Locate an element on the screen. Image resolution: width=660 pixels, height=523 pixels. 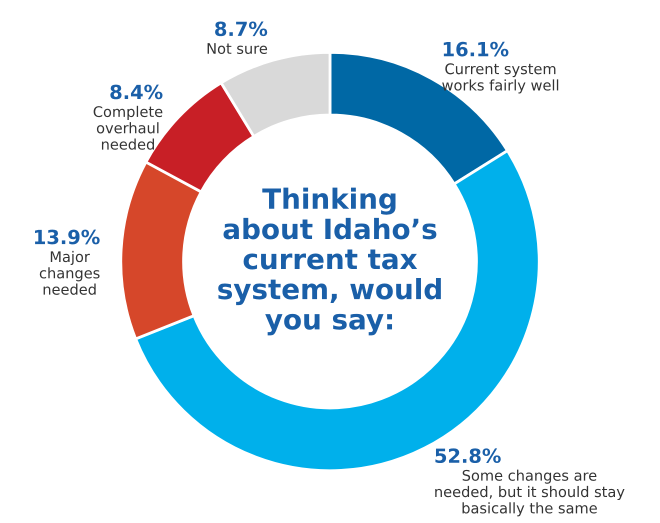
data-label: 13.9% is located at coordinates (67, 237).